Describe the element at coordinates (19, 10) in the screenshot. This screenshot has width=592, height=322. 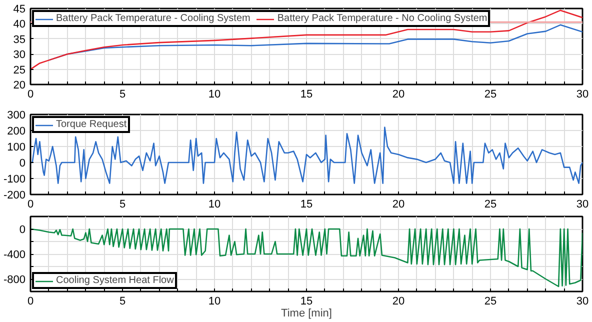
I see `y-tick-label: 45` at that location.